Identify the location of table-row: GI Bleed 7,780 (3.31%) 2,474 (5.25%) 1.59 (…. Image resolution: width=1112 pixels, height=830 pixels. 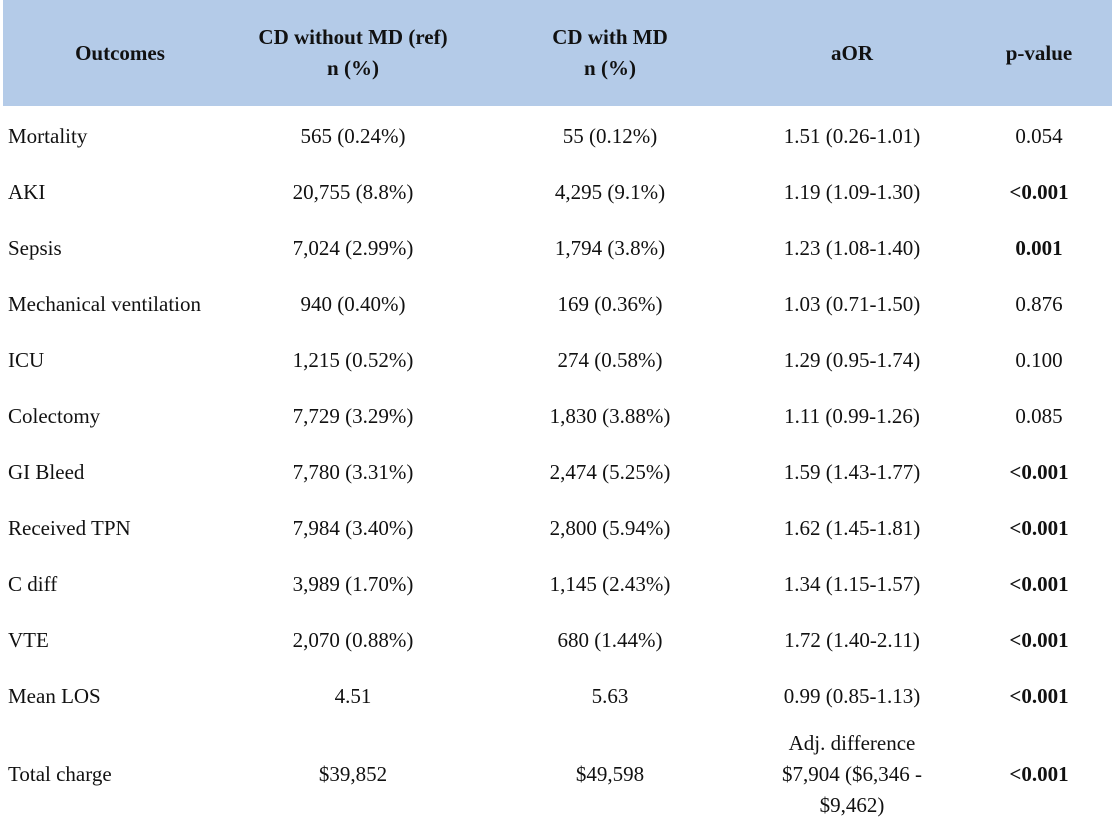
(556, 472).